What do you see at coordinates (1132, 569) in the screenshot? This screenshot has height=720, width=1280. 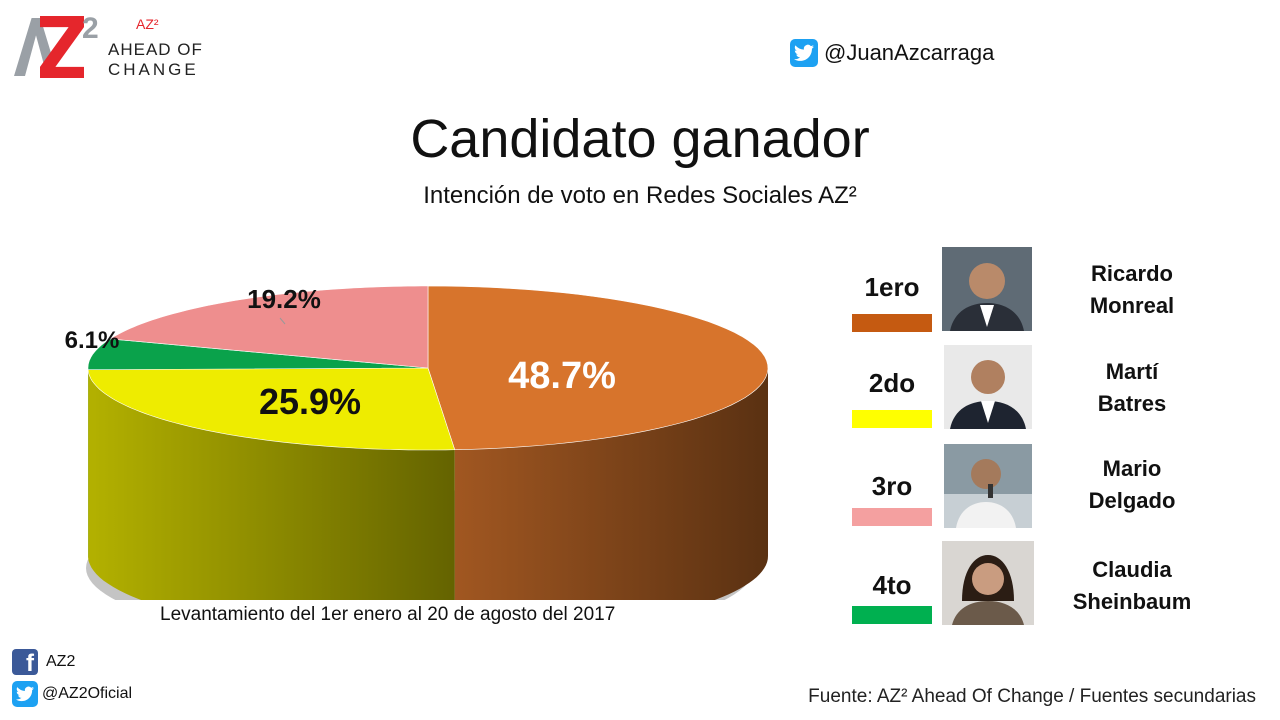 I see `candidate-name-line1: Claudia` at bounding box center [1132, 569].